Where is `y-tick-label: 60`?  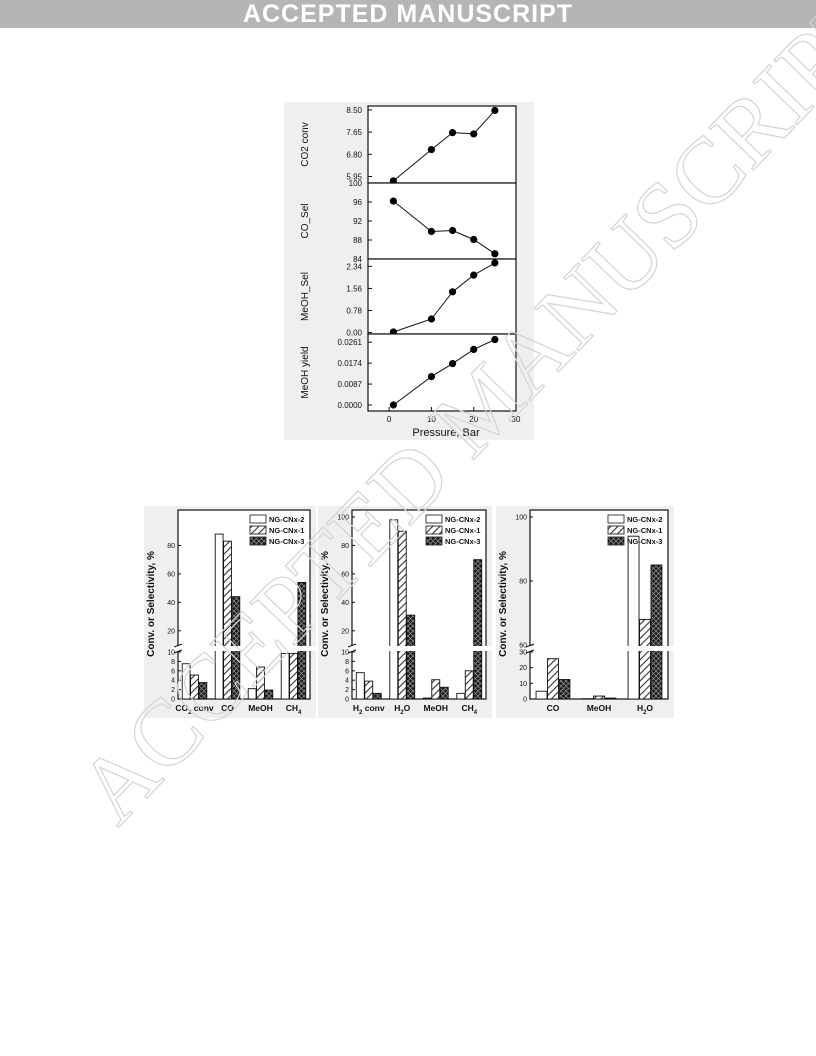
y-tick-label: 60 is located at coordinates (523, 646).